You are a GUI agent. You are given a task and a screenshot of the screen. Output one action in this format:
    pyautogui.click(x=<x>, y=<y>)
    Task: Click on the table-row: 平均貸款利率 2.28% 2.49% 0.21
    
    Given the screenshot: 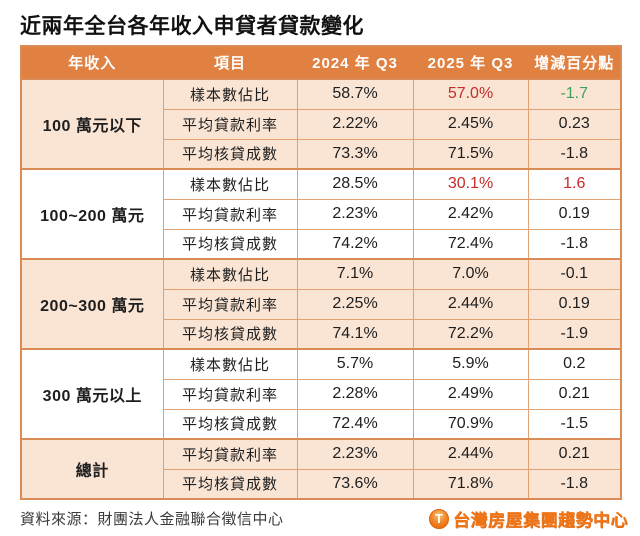 What is the action you would take?
    pyautogui.click(x=321, y=394)
    